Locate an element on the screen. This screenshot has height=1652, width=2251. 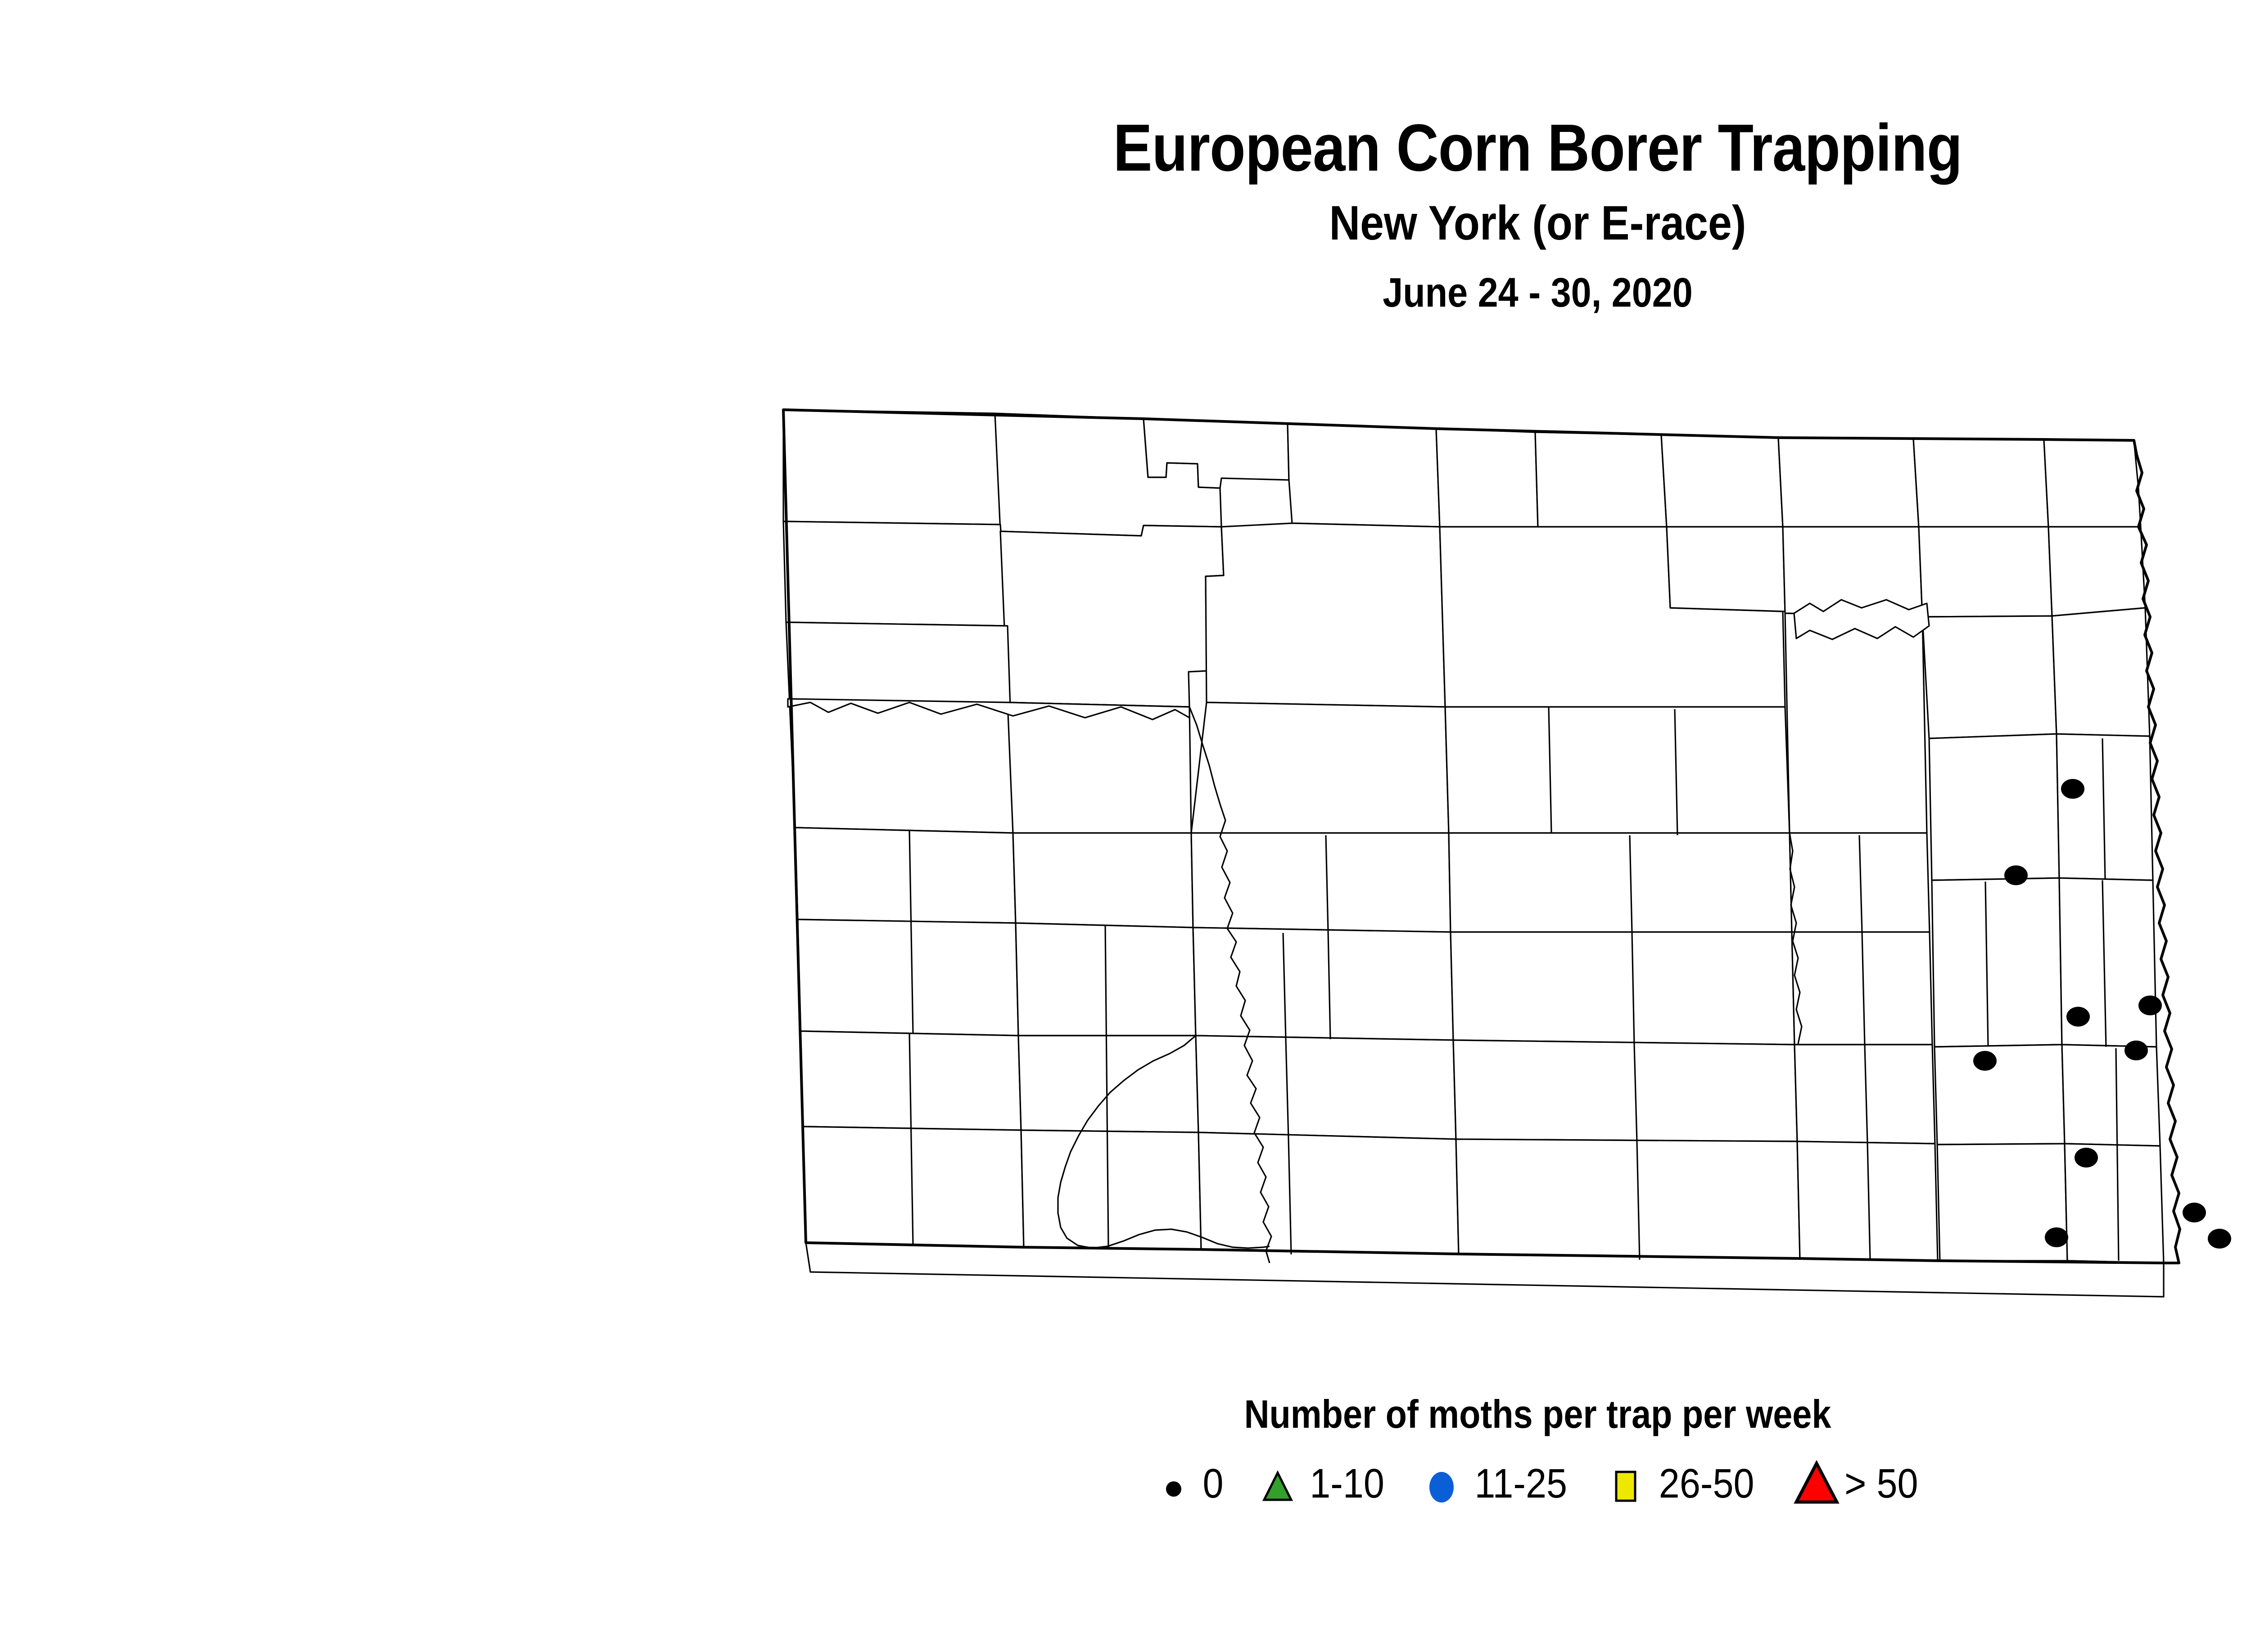
red-triangle-icon is located at coordinates (1816, 1483).